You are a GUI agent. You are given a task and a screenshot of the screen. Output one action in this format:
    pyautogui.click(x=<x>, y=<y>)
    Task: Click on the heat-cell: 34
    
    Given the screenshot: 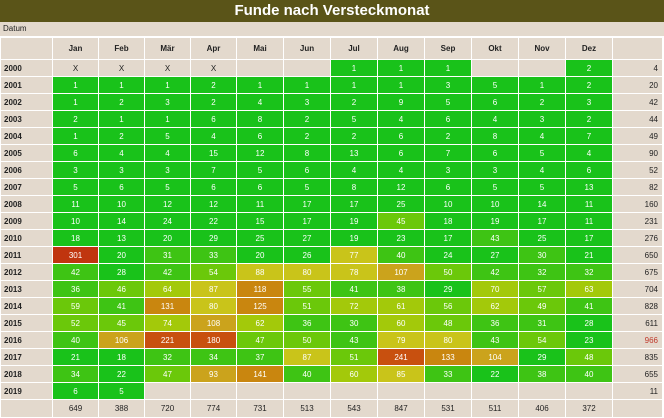 What is the action you would take?
    pyautogui.click(x=75, y=374)
    